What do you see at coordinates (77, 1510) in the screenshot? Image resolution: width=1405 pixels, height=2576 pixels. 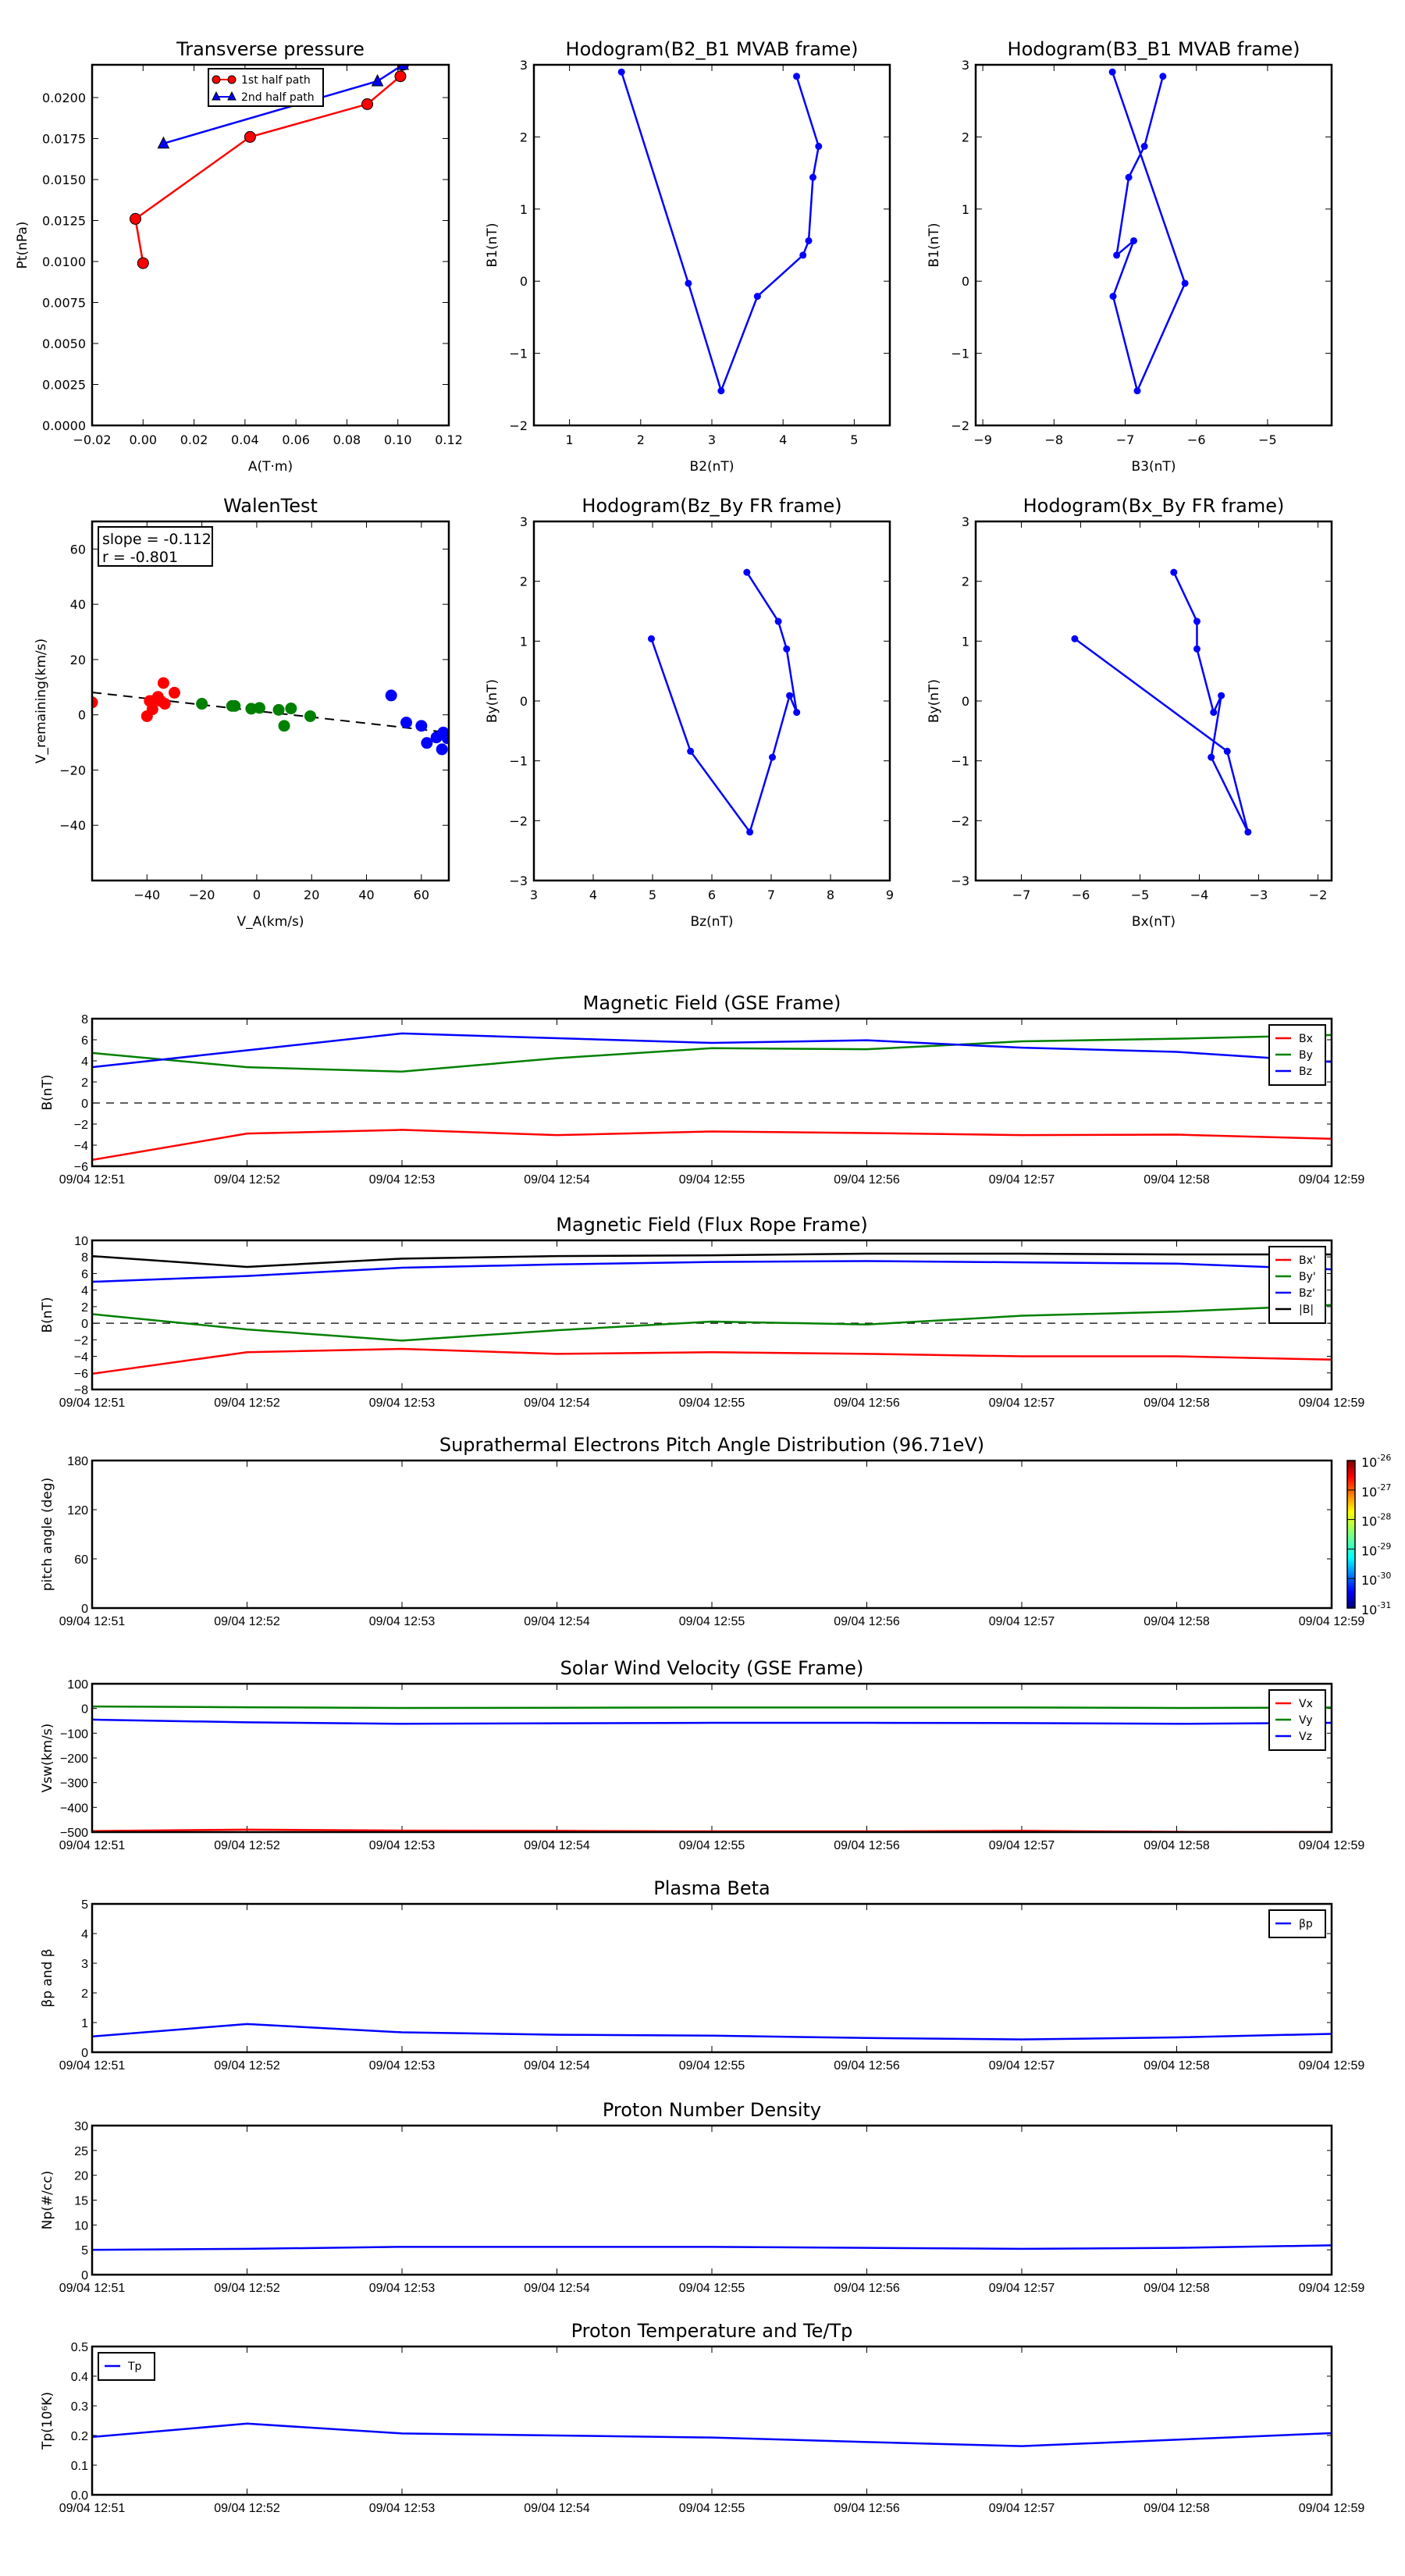 I see `y-tick-label: 120` at bounding box center [77, 1510].